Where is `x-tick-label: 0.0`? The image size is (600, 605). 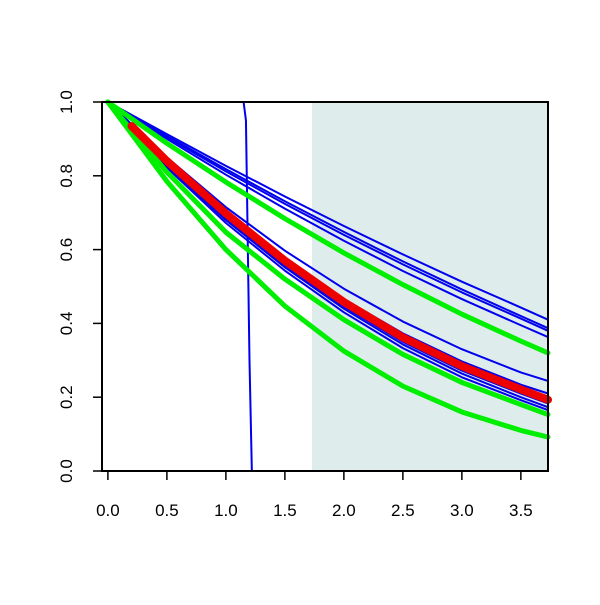
x-tick-label: 0.0 is located at coordinates (108, 510).